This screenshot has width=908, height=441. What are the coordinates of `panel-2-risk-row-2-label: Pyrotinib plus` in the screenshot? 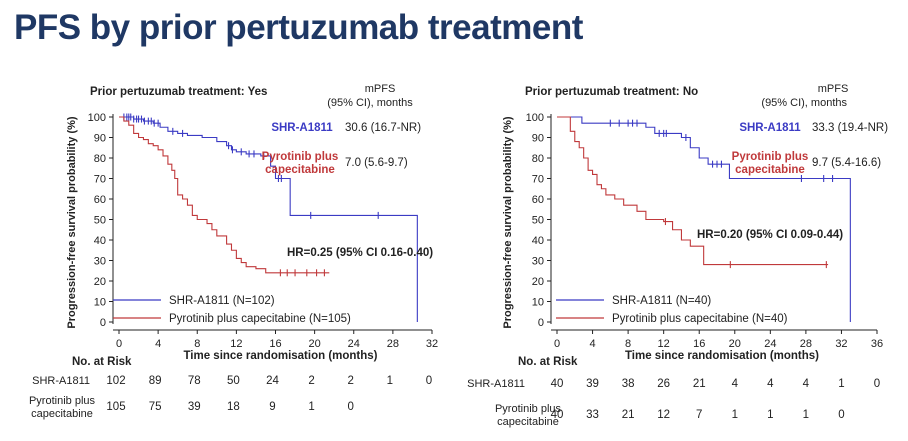 It's located at (528, 409).